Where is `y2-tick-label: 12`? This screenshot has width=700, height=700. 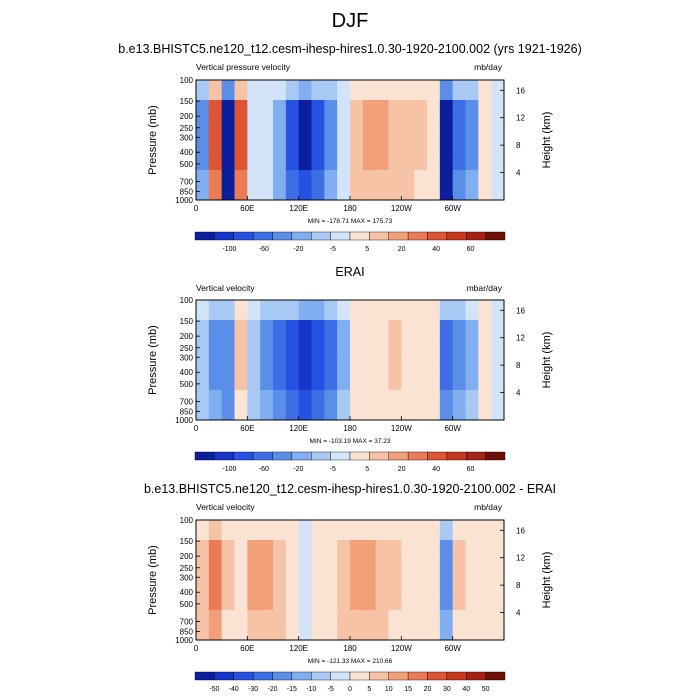 y2-tick-label: 12 is located at coordinates (520, 118).